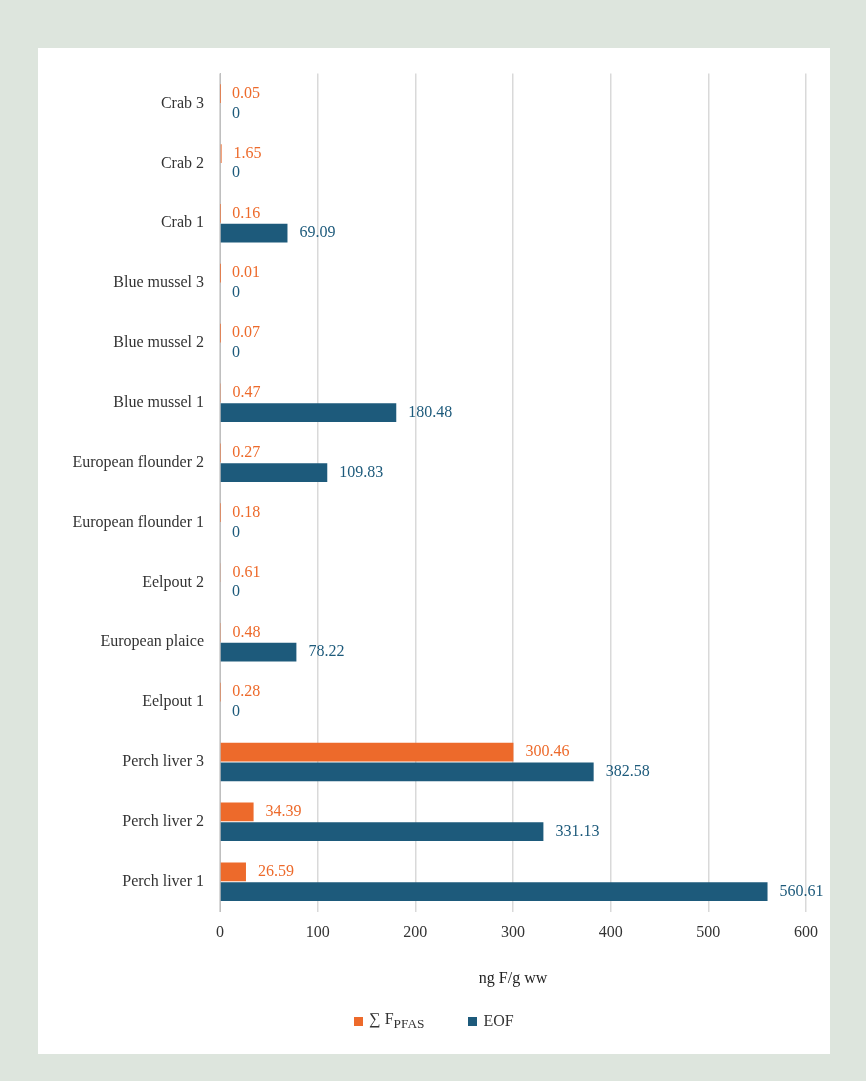 The height and width of the screenshot is (1081, 866). Describe the element at coordinates (361, 471) in the screenshot. I see `data-label: 109.83` at that location.